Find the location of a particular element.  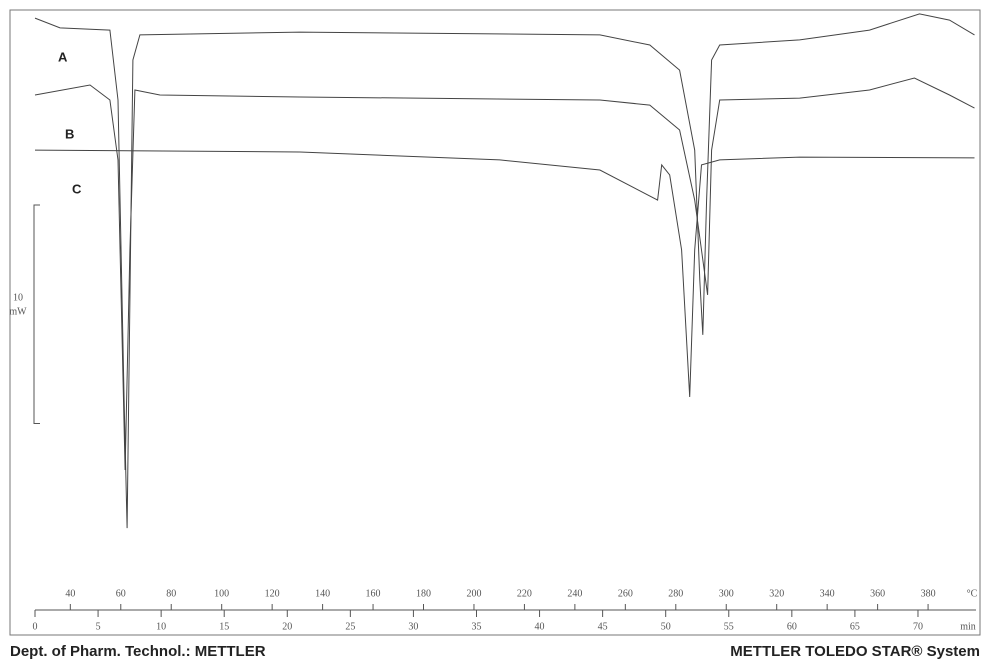

x2-tick-label: 15 is located at coordinates (224, 626).